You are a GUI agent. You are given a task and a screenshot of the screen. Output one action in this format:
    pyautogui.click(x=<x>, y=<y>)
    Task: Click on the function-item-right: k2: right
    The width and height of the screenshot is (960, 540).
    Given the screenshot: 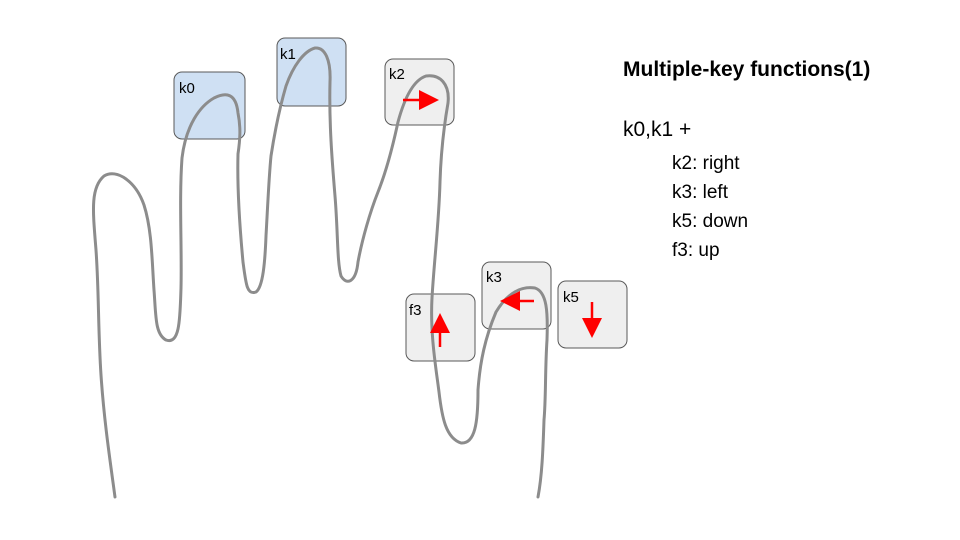 What is the action you would take?
    pyautogui.click(x=706, y=163)
    